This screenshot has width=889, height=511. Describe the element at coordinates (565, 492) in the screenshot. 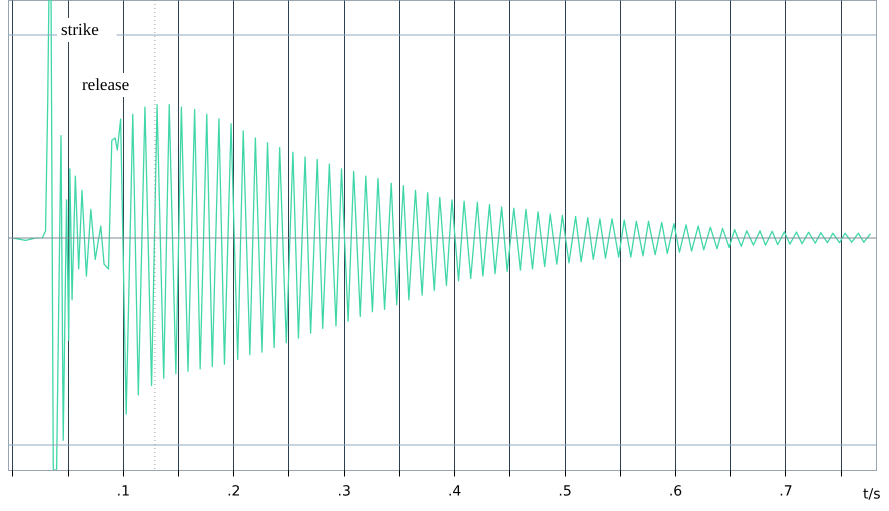

I see `x-tick-label: .5` at that location.